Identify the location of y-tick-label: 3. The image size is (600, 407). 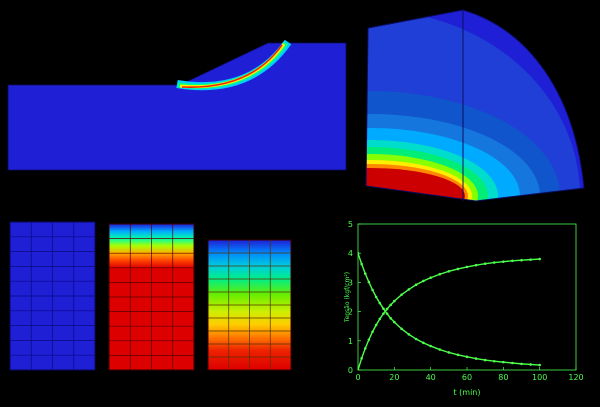
(350, 282).